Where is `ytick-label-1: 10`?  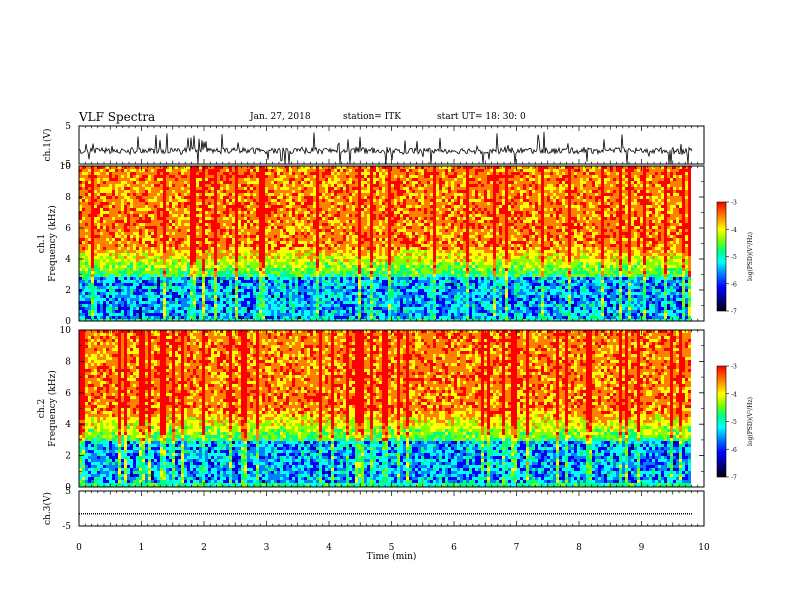
ytick-label-1: 10 is located at coordinates (66, 167).